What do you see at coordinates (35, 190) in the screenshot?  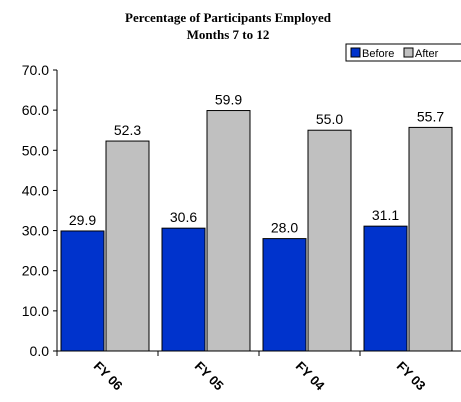 I see `y-tick-label: 40.0` at bounding box center [35, 190].